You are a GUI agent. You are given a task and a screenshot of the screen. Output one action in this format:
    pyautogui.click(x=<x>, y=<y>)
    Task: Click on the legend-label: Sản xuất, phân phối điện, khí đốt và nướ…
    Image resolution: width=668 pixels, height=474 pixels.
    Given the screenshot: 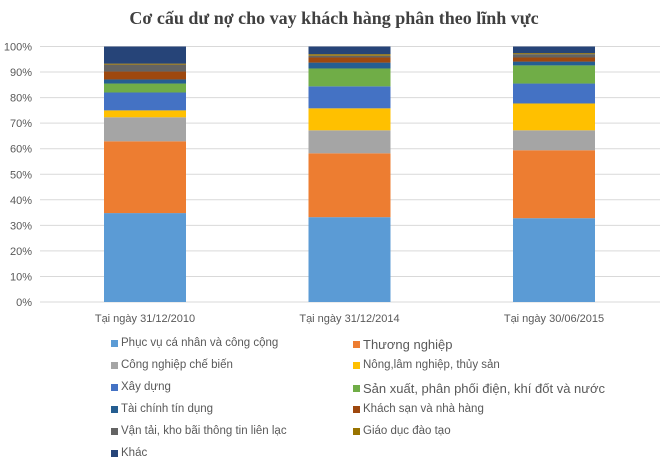 What is the action you would take?
    pyautogui.click(x=484, y=388)
    